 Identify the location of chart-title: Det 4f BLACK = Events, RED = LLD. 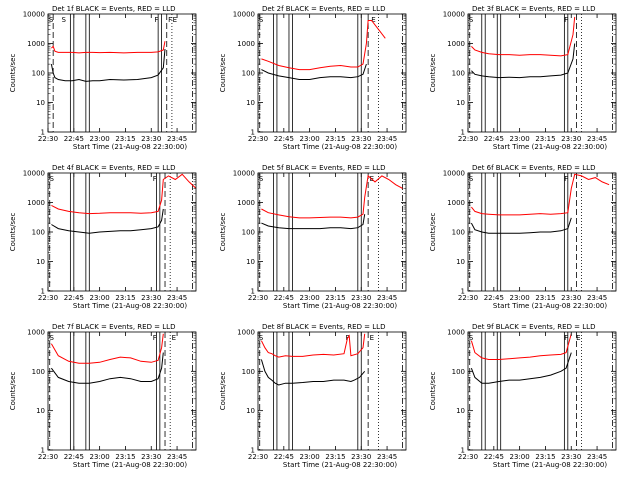
(113, 168).